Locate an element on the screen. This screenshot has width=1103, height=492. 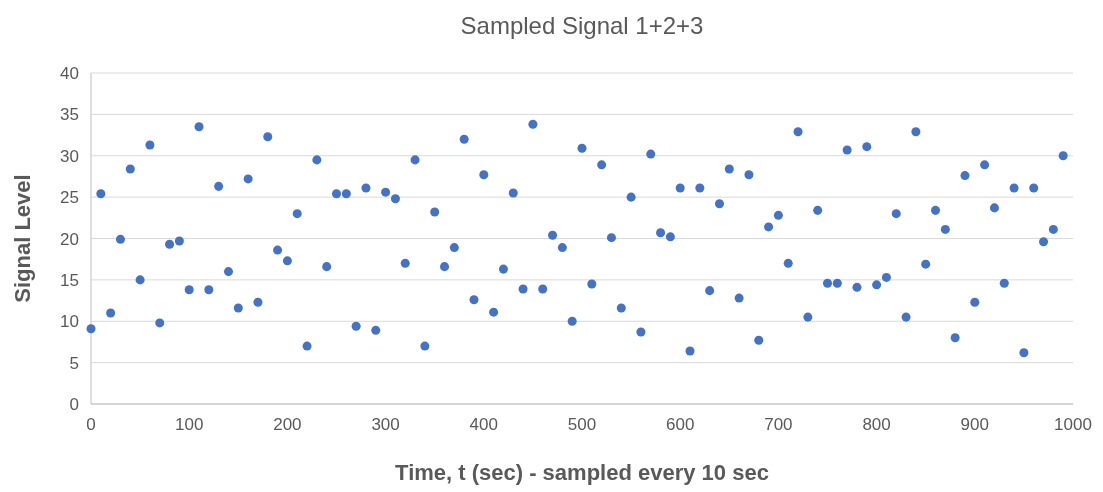
y-tick-label: 5 is located at coordinates (74, 363).